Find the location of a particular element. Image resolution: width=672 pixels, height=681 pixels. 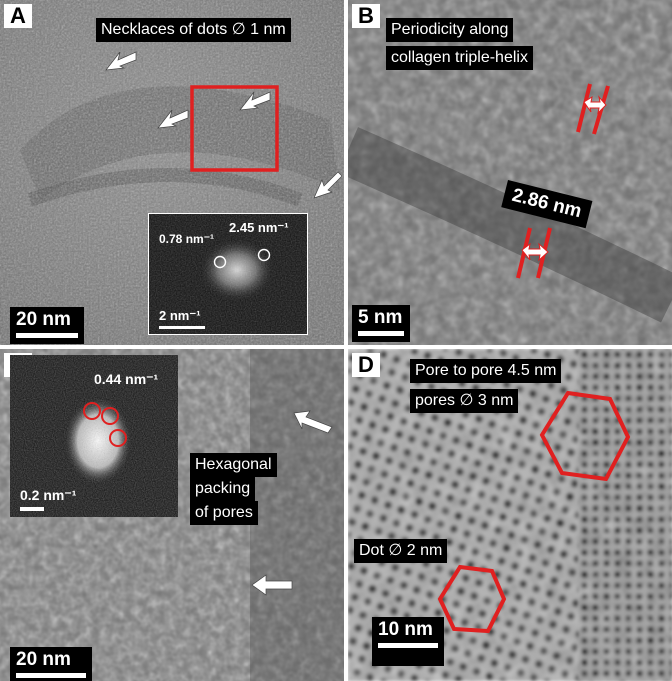

inset-scale-label: 2 nm⁻¹ is located at coordinates (180, 315).